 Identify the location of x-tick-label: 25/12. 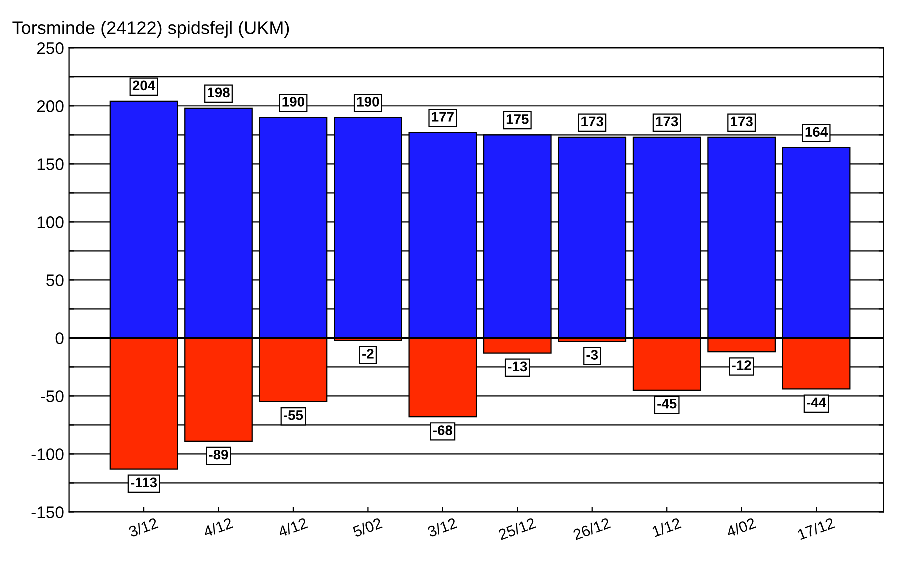
(517, 528).